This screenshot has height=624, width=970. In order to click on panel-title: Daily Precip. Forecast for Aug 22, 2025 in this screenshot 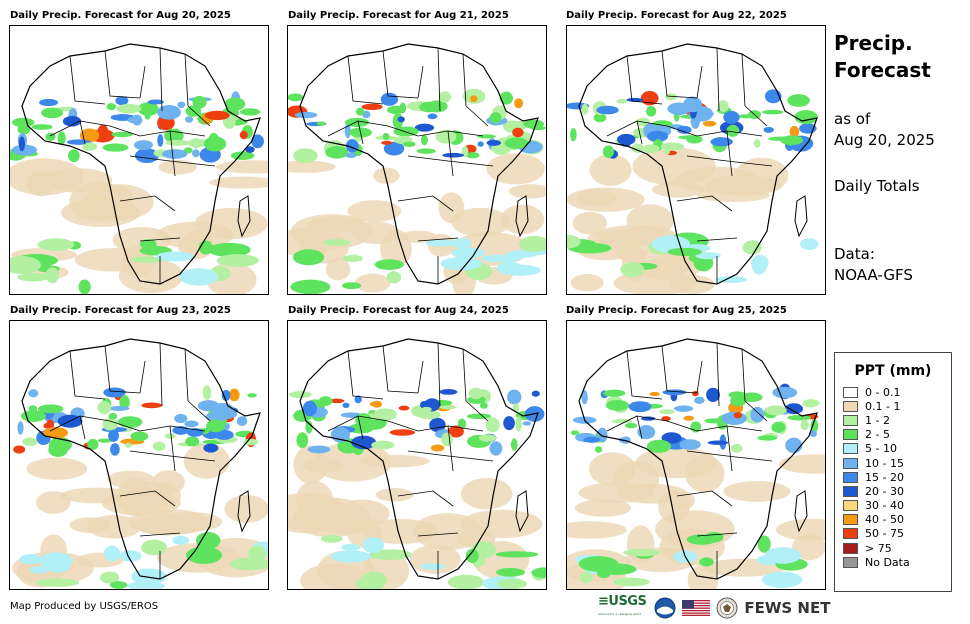, I will do `click(676, 15)`.